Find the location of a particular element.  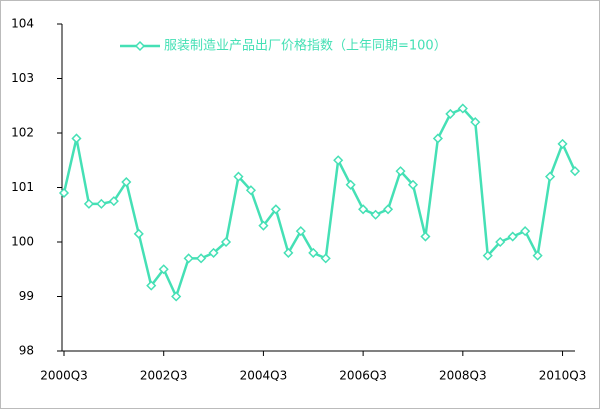

x-tick-label: 2000Q3 is located at coordinates (64, 376).